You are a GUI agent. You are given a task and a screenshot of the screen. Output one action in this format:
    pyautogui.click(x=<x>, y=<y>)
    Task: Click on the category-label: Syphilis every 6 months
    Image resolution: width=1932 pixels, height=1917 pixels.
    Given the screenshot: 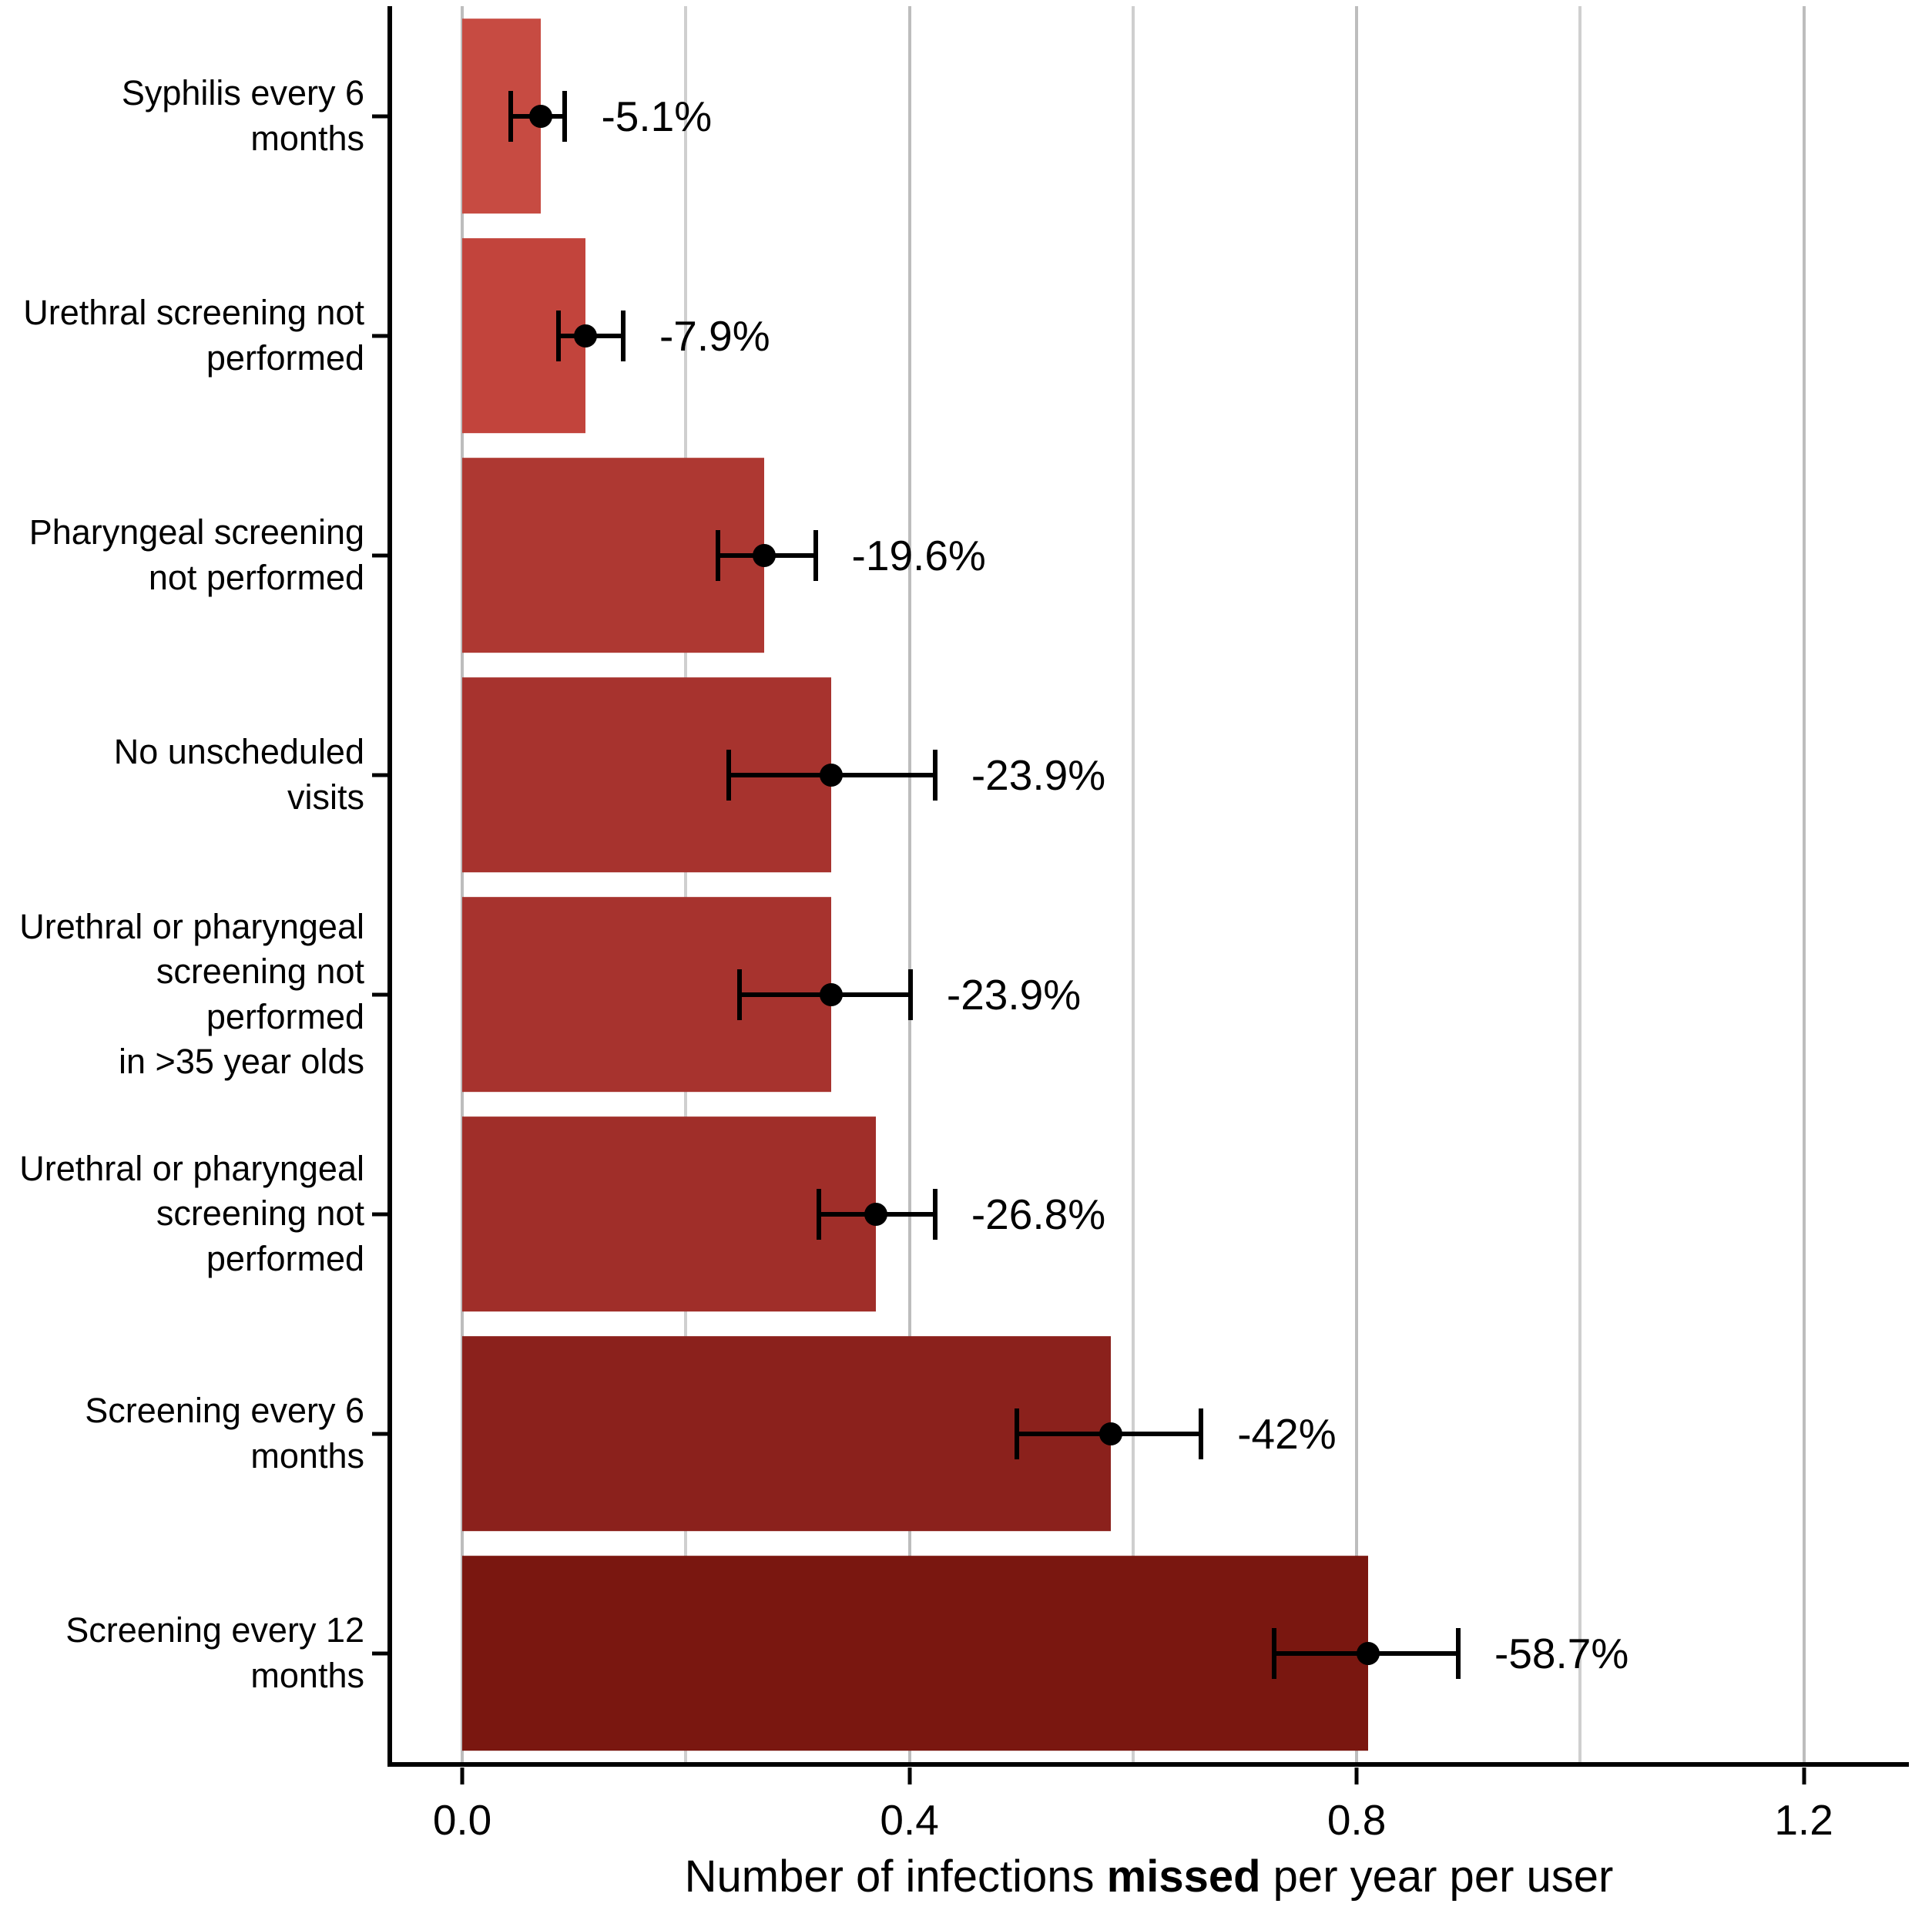 What is the action you would take?
    pyautogui.click(x=242, y=116)
    